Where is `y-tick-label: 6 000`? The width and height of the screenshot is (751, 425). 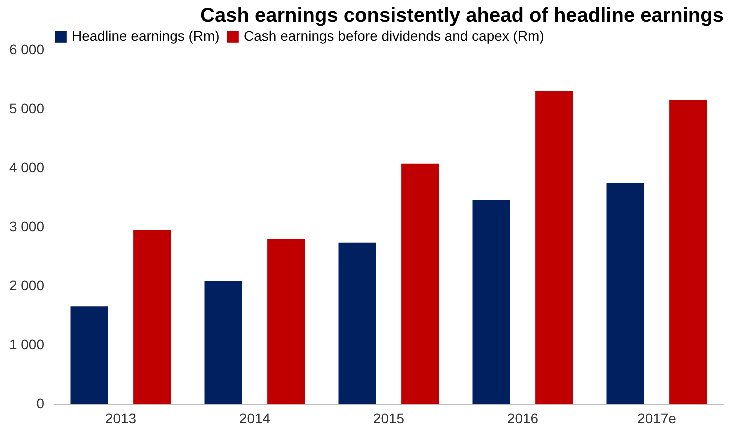 y-tick-label: 6 000 is located at coordinates (27, 50).